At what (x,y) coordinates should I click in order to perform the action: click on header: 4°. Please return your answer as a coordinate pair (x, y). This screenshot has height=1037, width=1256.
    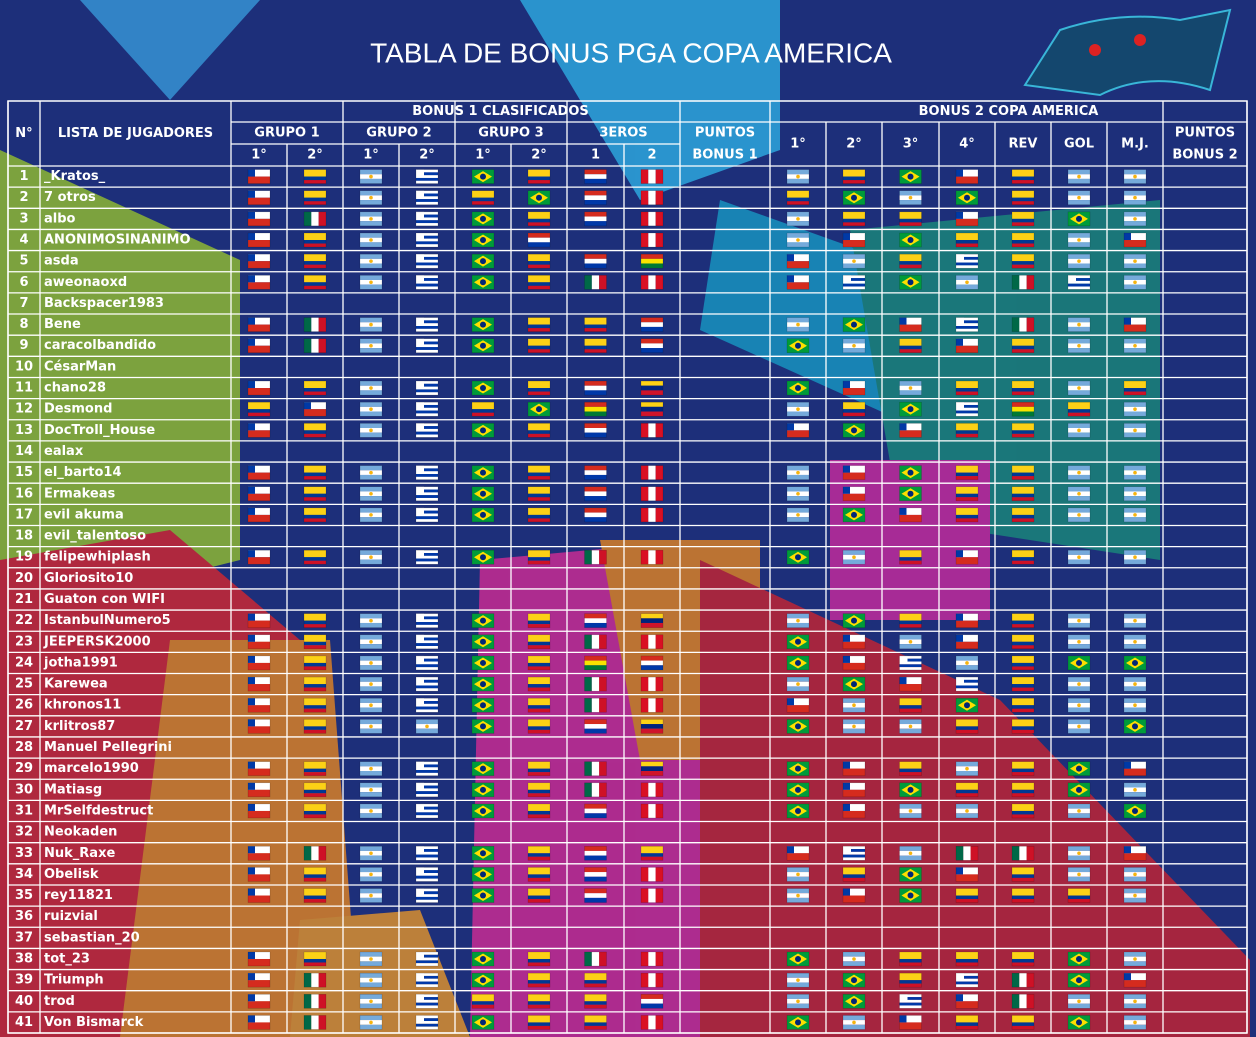
    Looking at the image, I should click on (967, 144).